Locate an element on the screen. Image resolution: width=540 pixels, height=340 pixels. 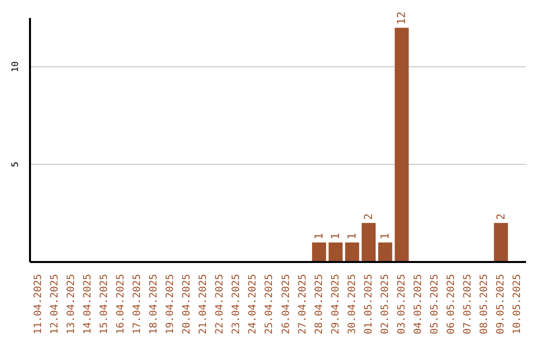
x-tick-label: 09.05.2025 is located at coordinates (501, 304).